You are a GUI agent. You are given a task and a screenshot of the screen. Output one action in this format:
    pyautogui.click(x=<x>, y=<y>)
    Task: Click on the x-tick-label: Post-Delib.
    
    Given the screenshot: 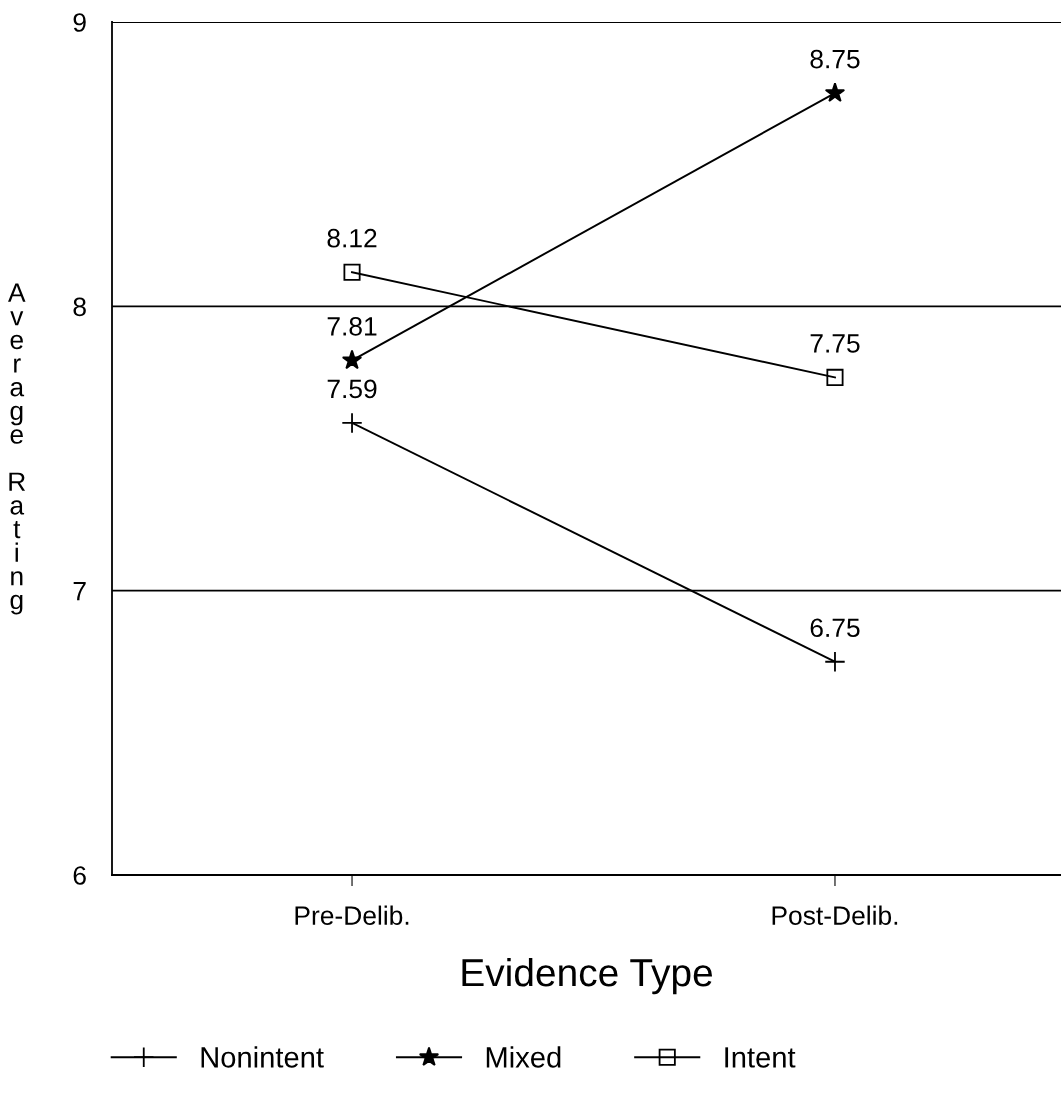 What is the action you would take?
    pyautogui.click(x=835, y=915)
    